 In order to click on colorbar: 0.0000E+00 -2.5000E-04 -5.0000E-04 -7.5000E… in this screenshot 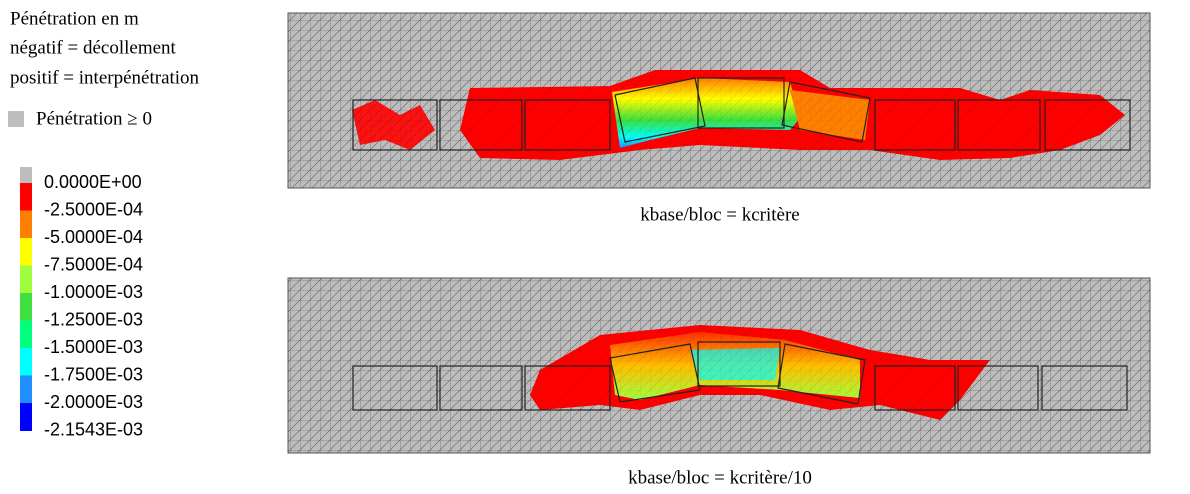, I will do `click(81, 303)`.